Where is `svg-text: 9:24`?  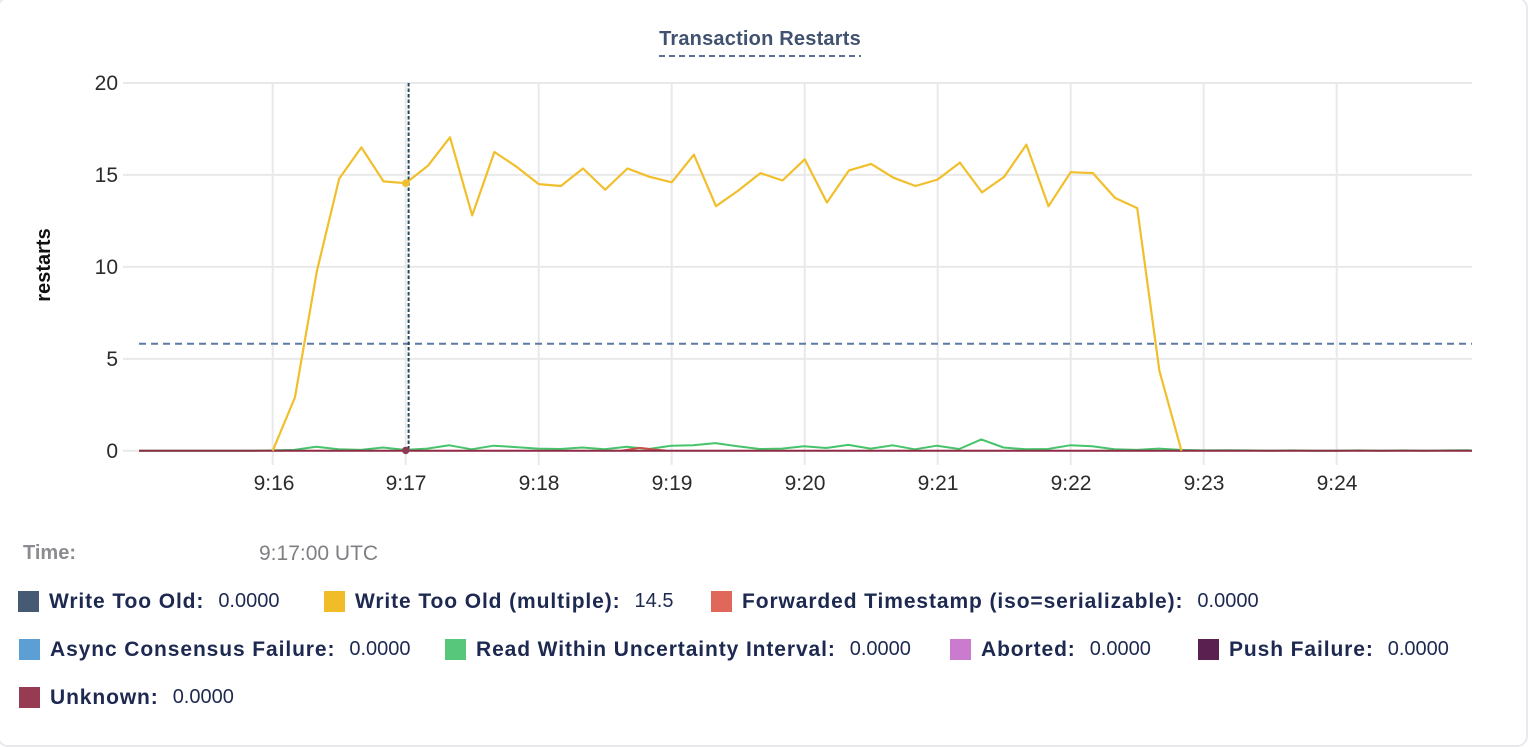
svg-text: 9:24 is located at coordinates (1337, 483).